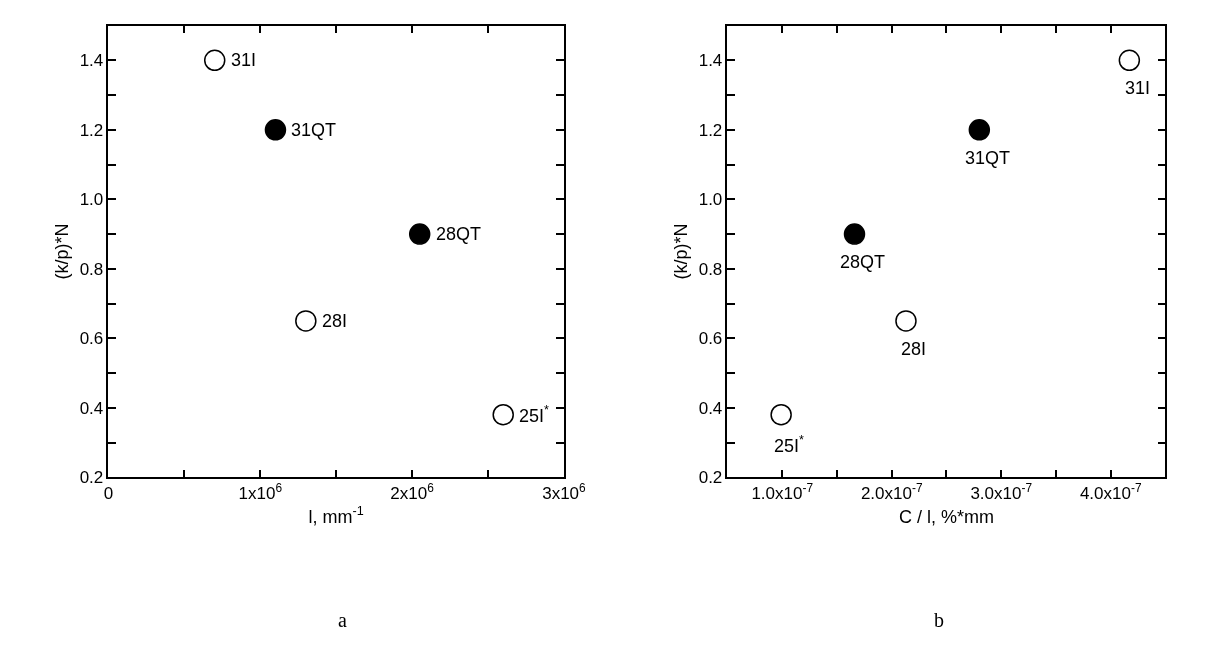 This screenshot has height=653, width=1215. I want to click on x-tick-label: 1x10$^{6}$, so click(260, 492).